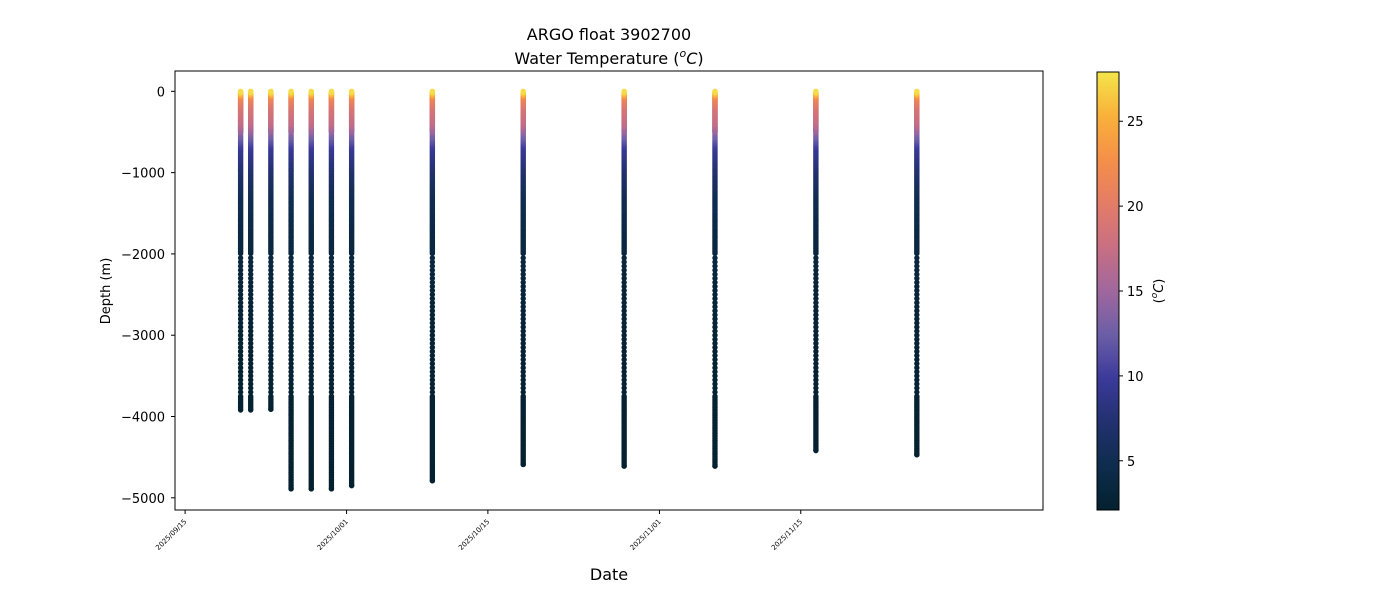 This screenshot has height=600, width=1400. What do you see at coordinates (1155, 295) in the screenshot?
I see `colorbar-label-sup: o` at bounding box center [1155, 295].